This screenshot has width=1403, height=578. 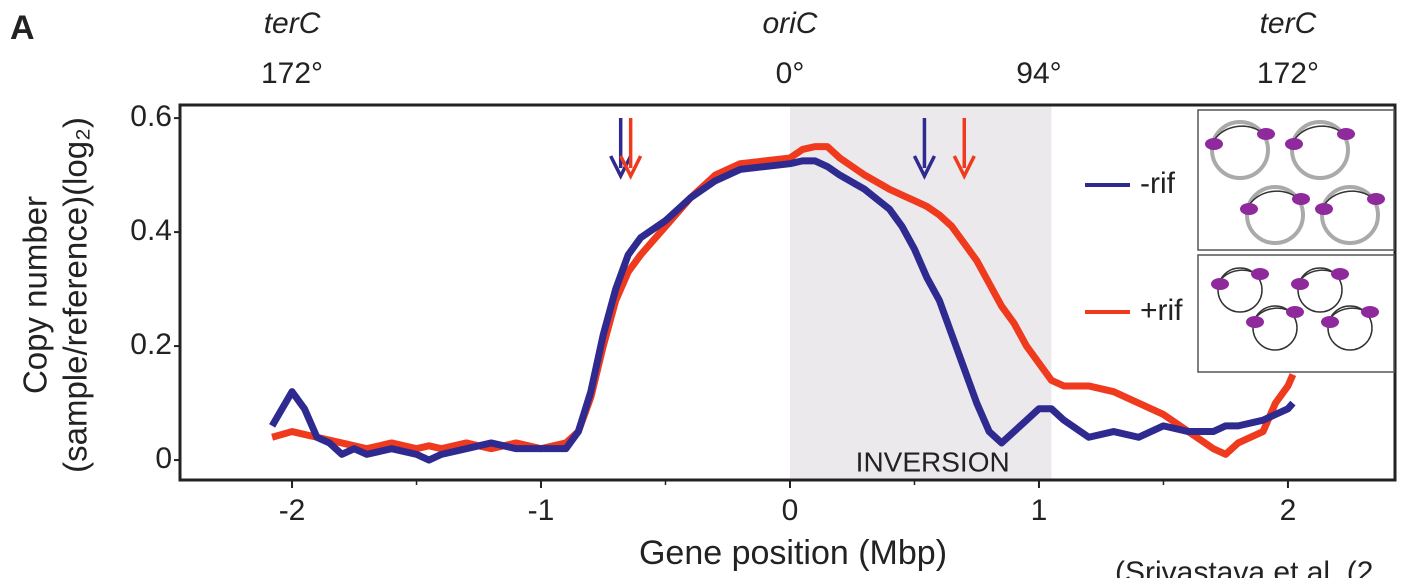 I want to click on x-tick-label: 2, so click(x=1288, y=510).